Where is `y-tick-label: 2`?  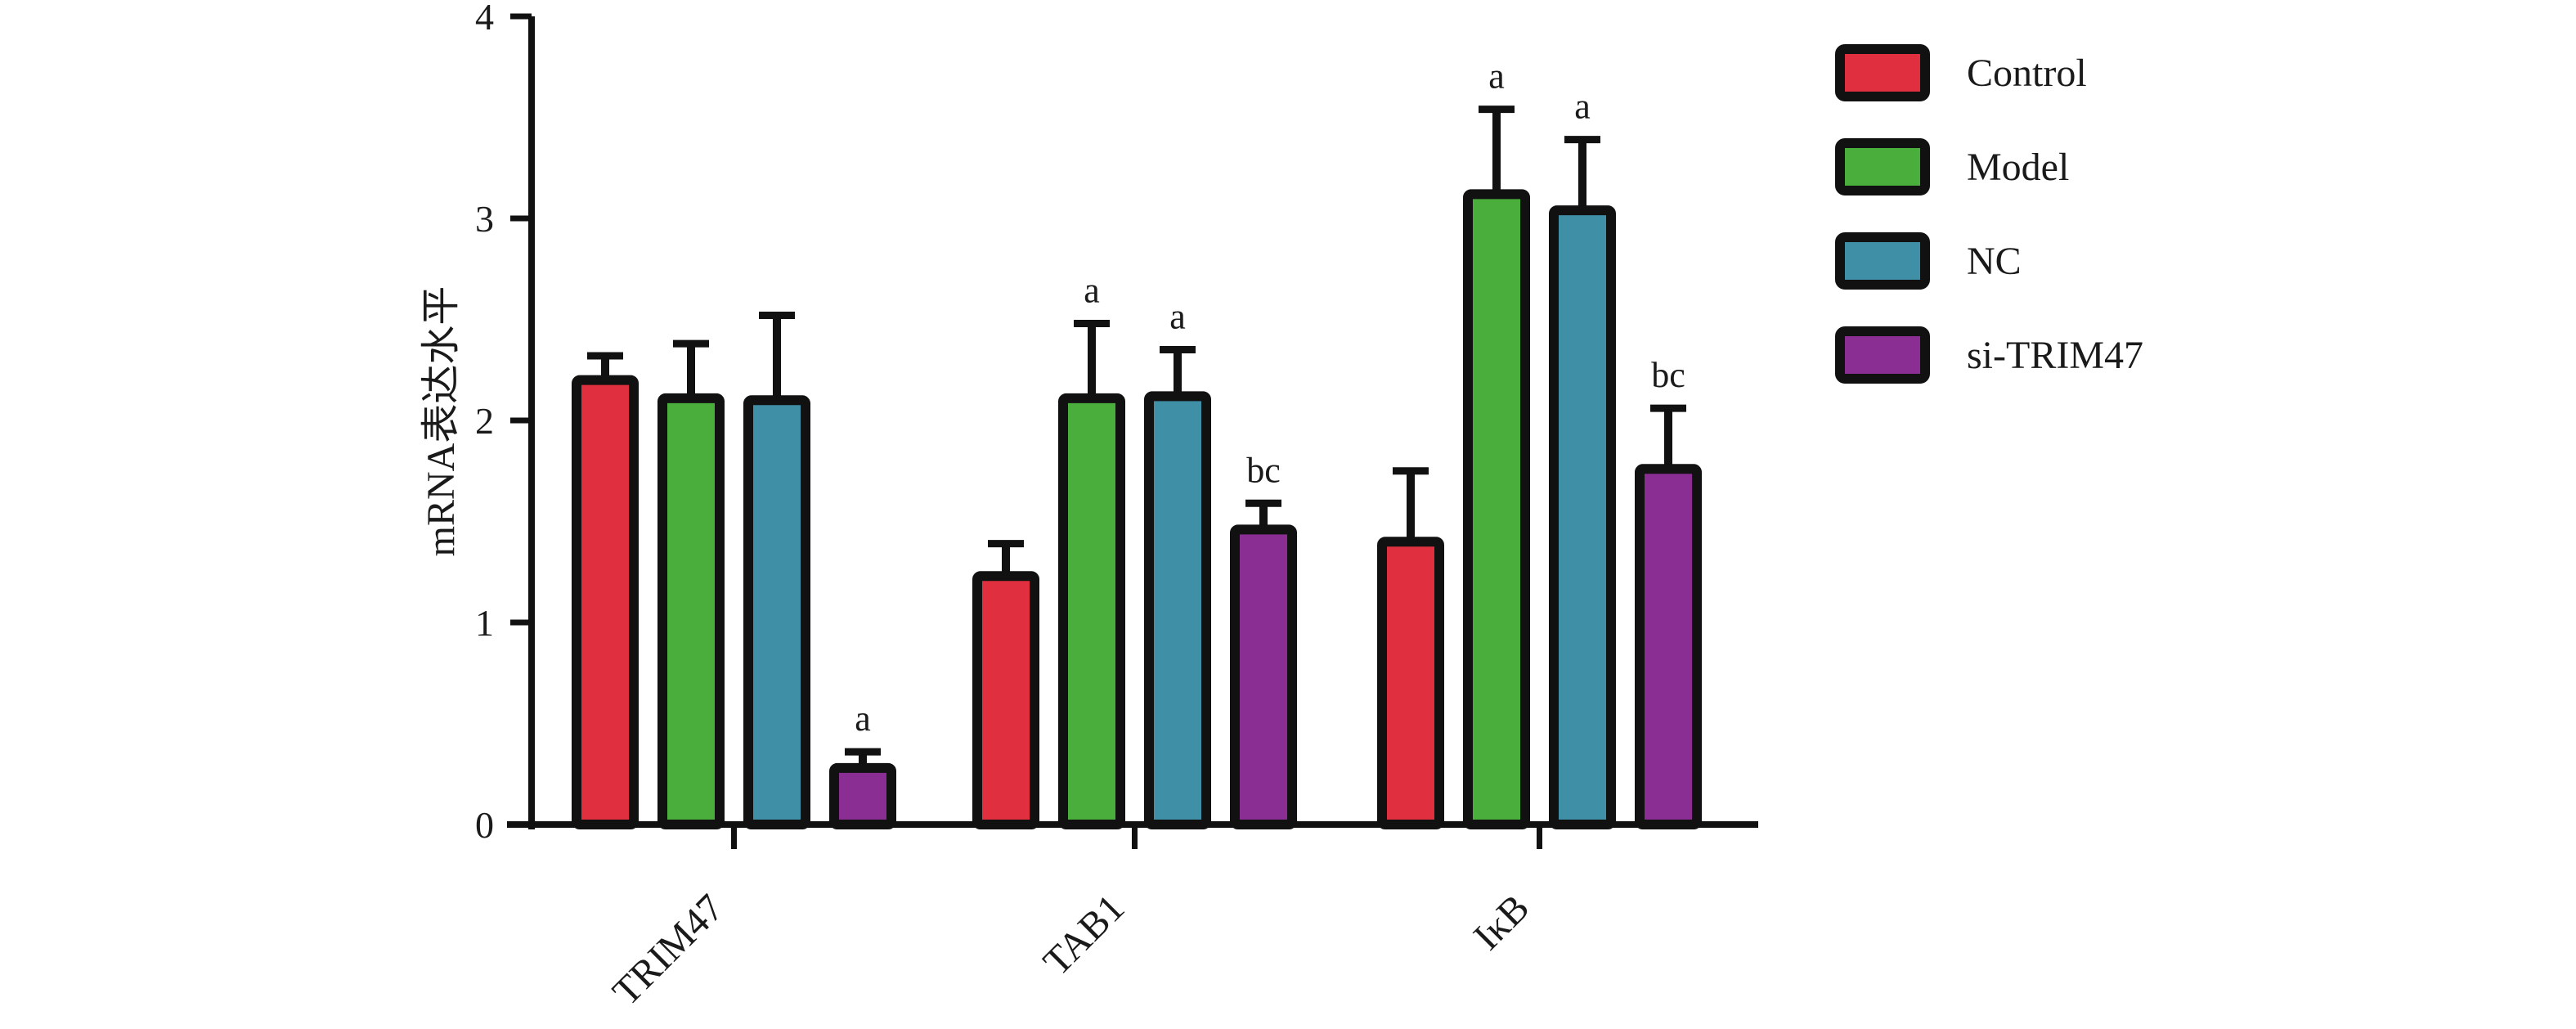 y-tick-label: 2 is located at coordinates (484, 421).